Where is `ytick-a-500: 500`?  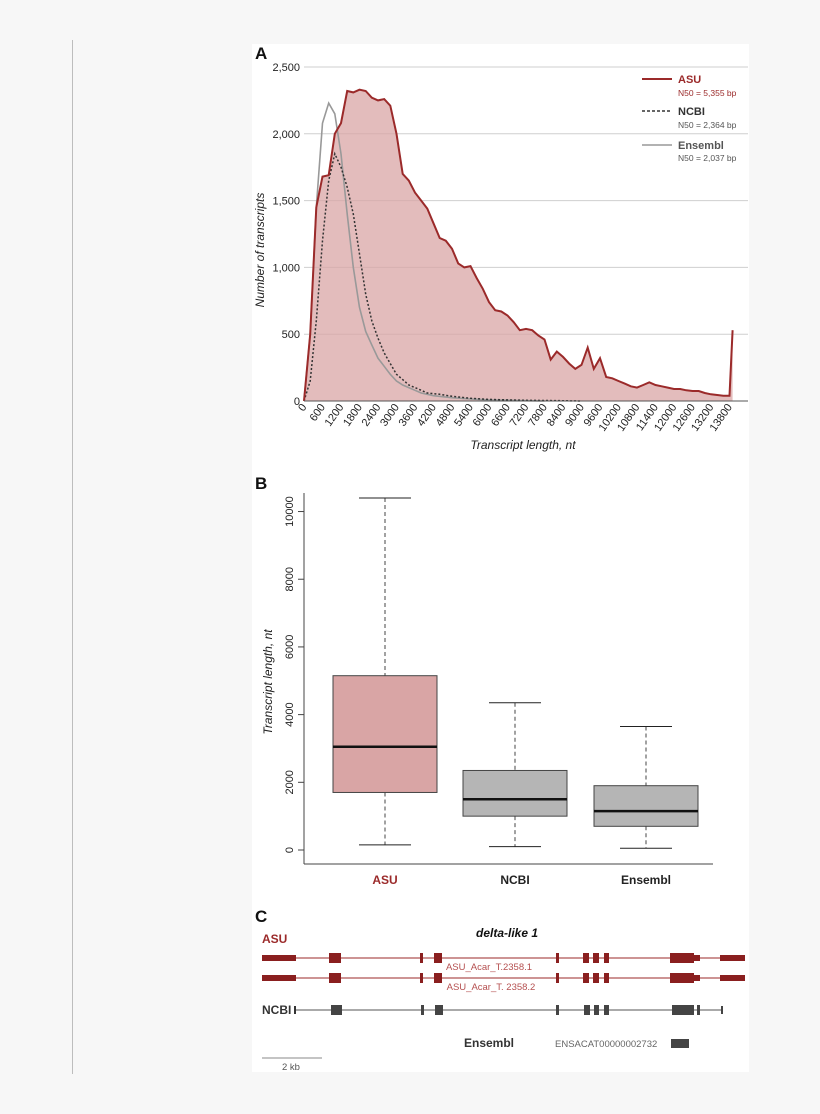
ytick-a-500: 500 is located at coordinates (291, 335).